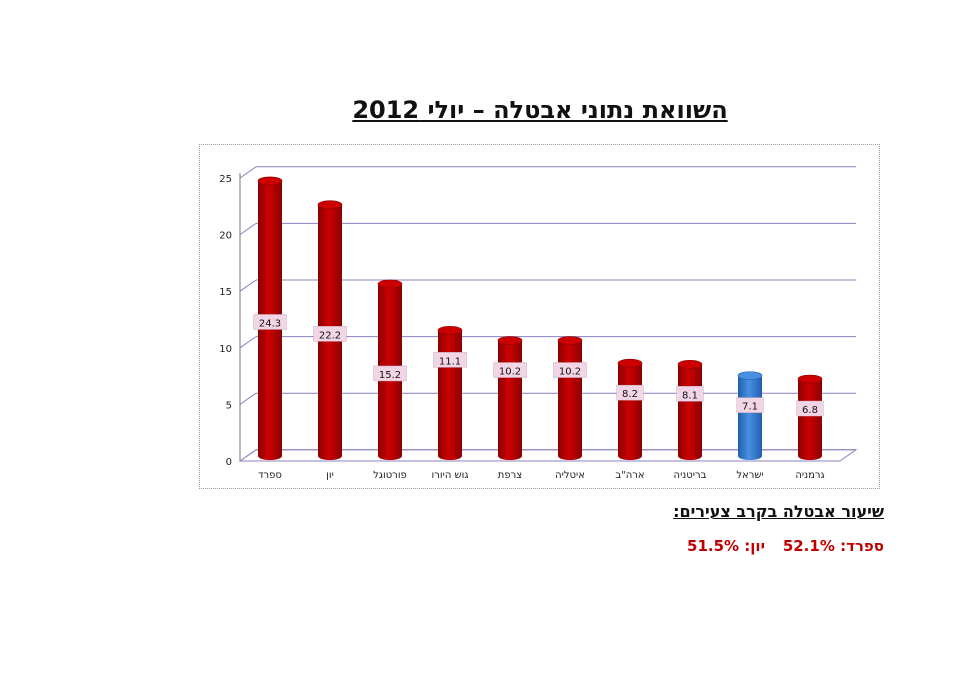 The image size is (960, 681). I want to click on data-label: 8.1, so click(690, 394).